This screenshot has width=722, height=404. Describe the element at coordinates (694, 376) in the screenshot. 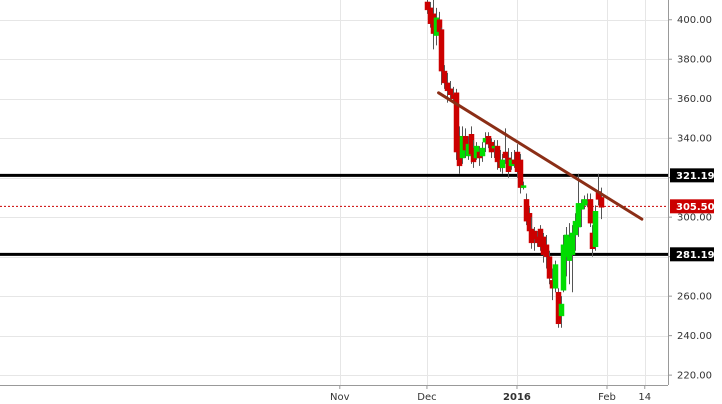

I see `y-tick-label: 220.00` at that location.